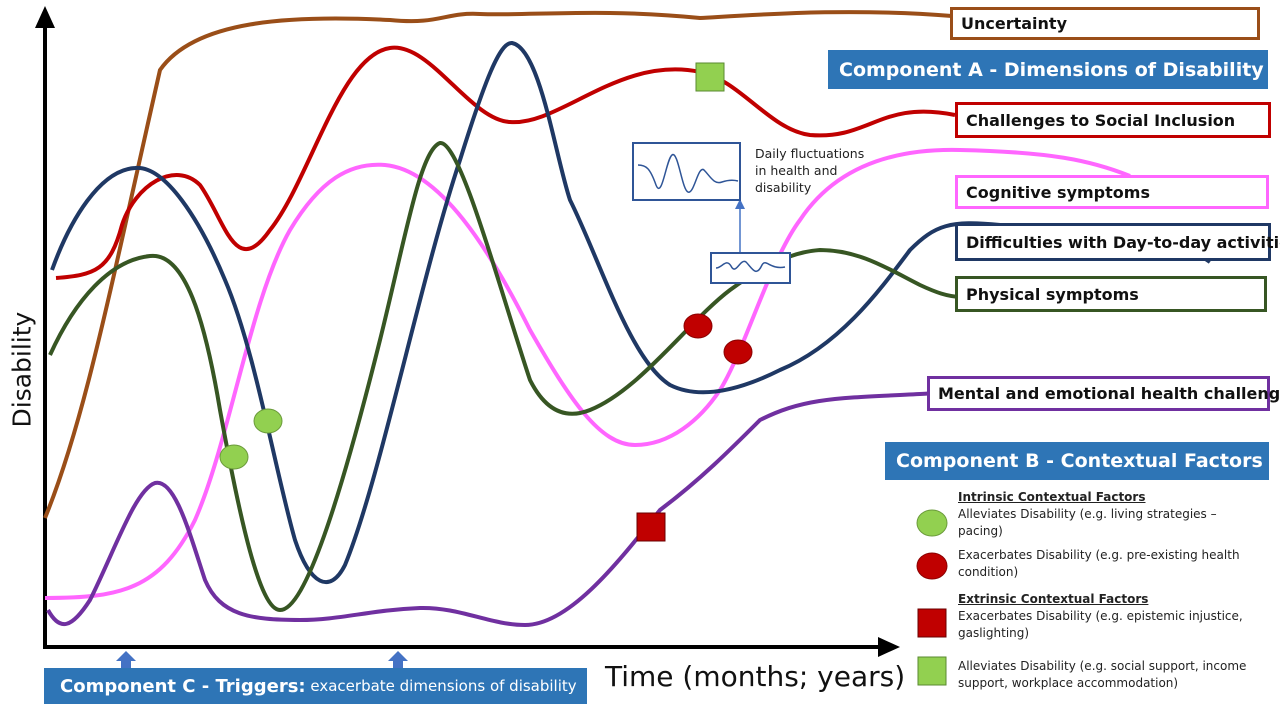 The width and height of the screenshot is (1280, 711). I want to click on label-uncertainty-text: Uncertainty, so click(1014, 23).